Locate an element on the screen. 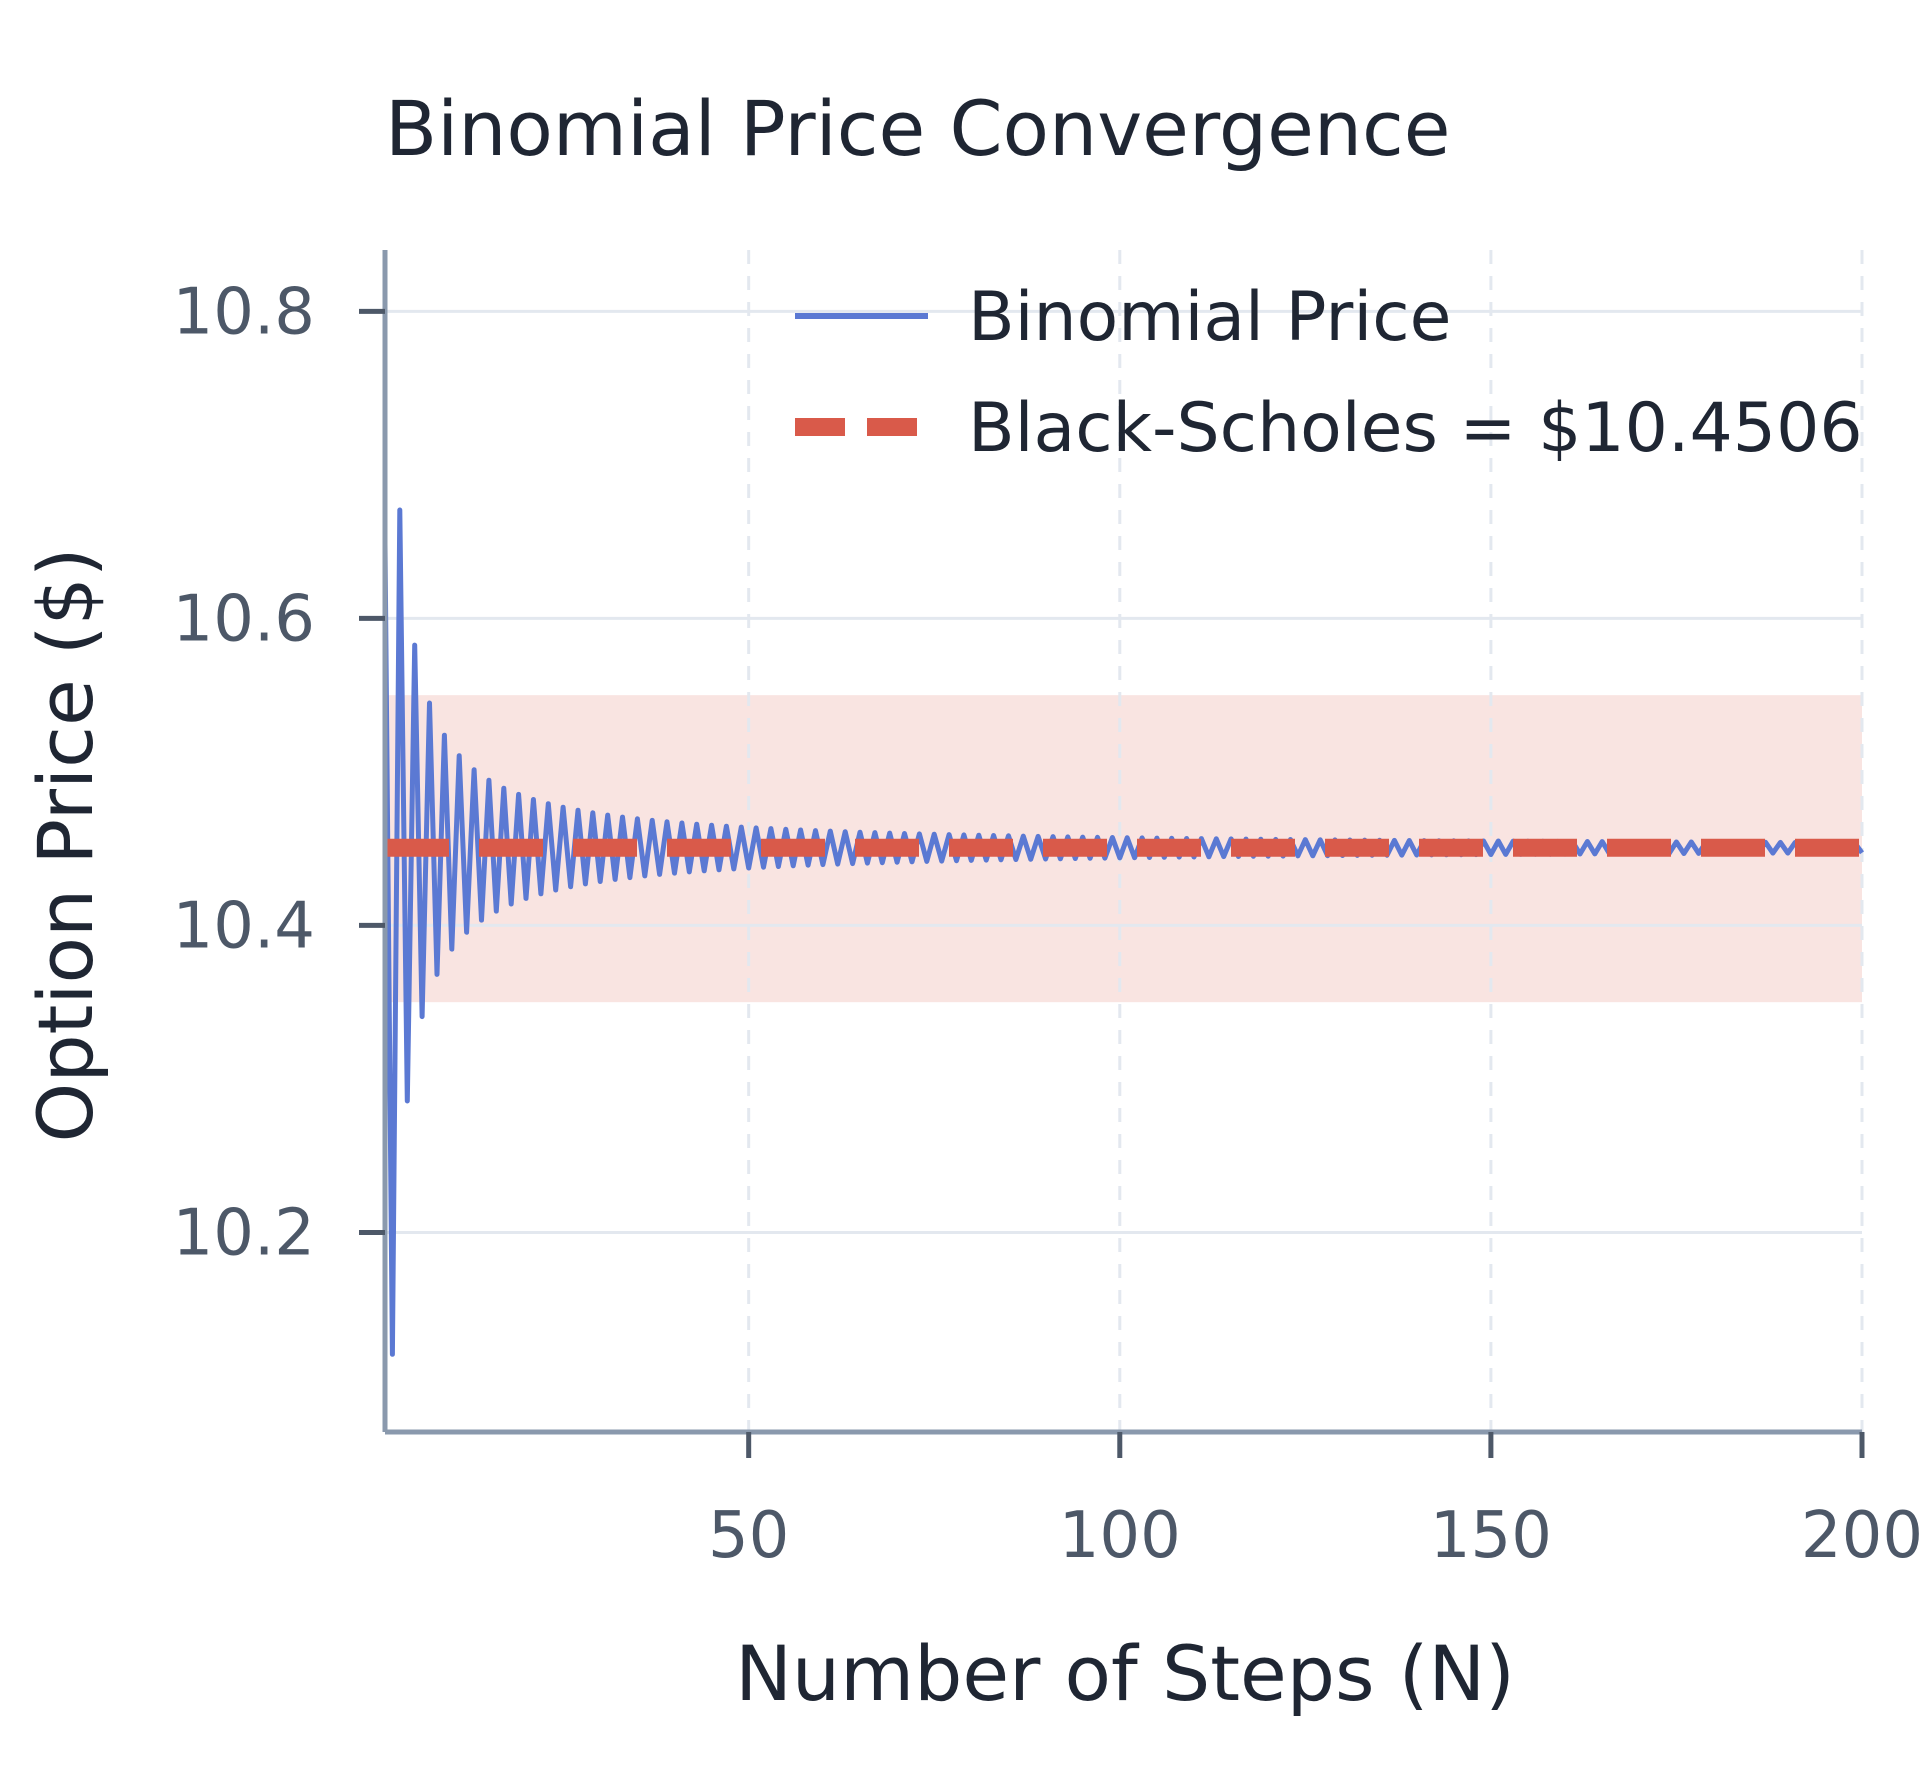 The image size is (1920, 1792). x-tick-label-2: 150 is located at coordinates (1491, 1536).